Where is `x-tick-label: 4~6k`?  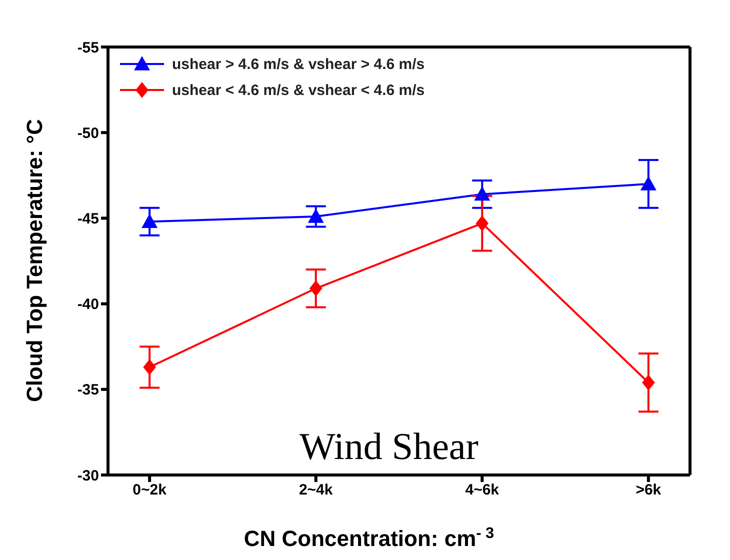 x-tick-label: 4~6k is located at coordinates (482, 490).